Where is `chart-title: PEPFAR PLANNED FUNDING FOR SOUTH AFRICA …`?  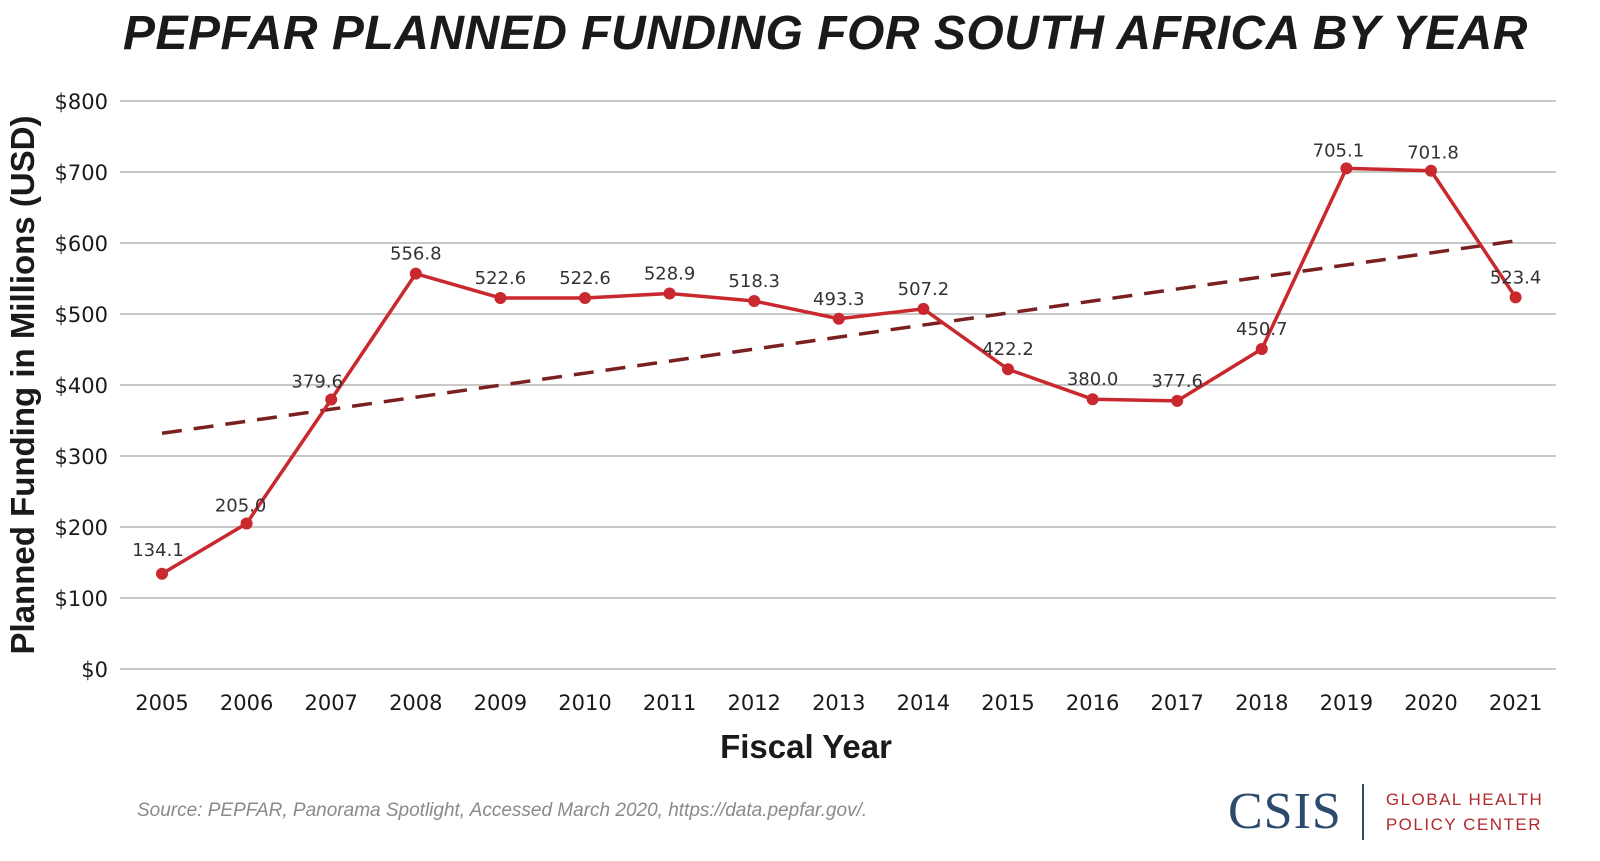 chart-title: PEPFAR PLANNED FUNDING FOR SOUTH AFRICA … is located at coordinates (825, 33).